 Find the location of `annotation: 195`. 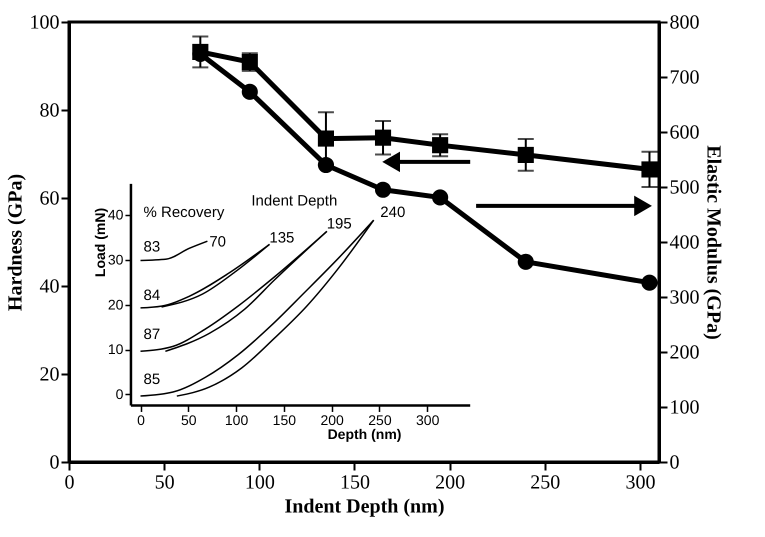

annotation: 195 is located at coordinates (339, 223).